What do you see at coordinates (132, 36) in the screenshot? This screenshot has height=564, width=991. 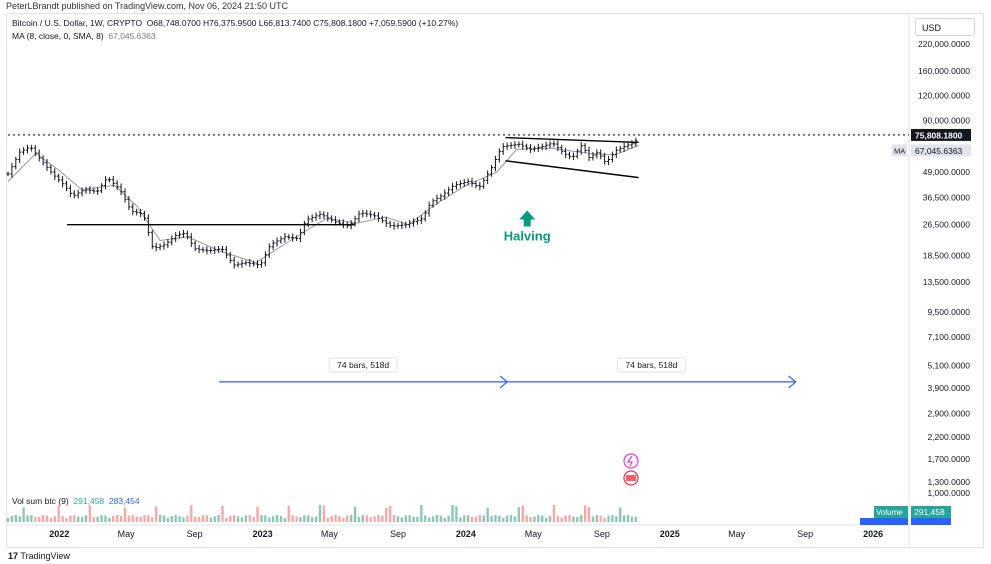 I see `legend-ma-value: 67,045.6363` at bounding box center [132, 36].